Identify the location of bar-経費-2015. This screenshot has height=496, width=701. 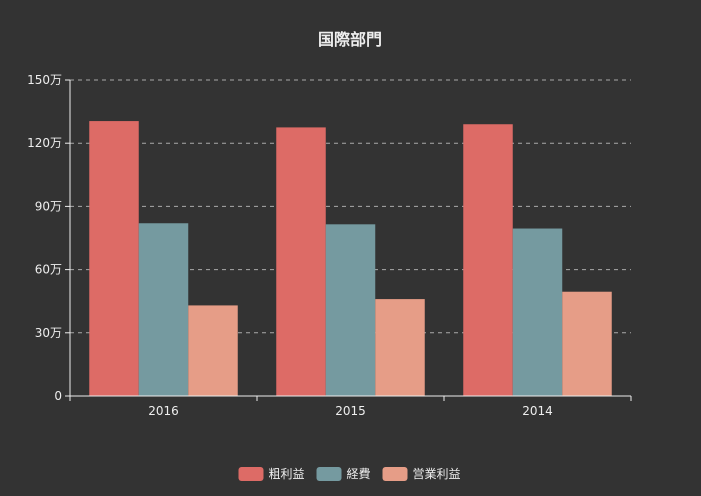
(350, 310).